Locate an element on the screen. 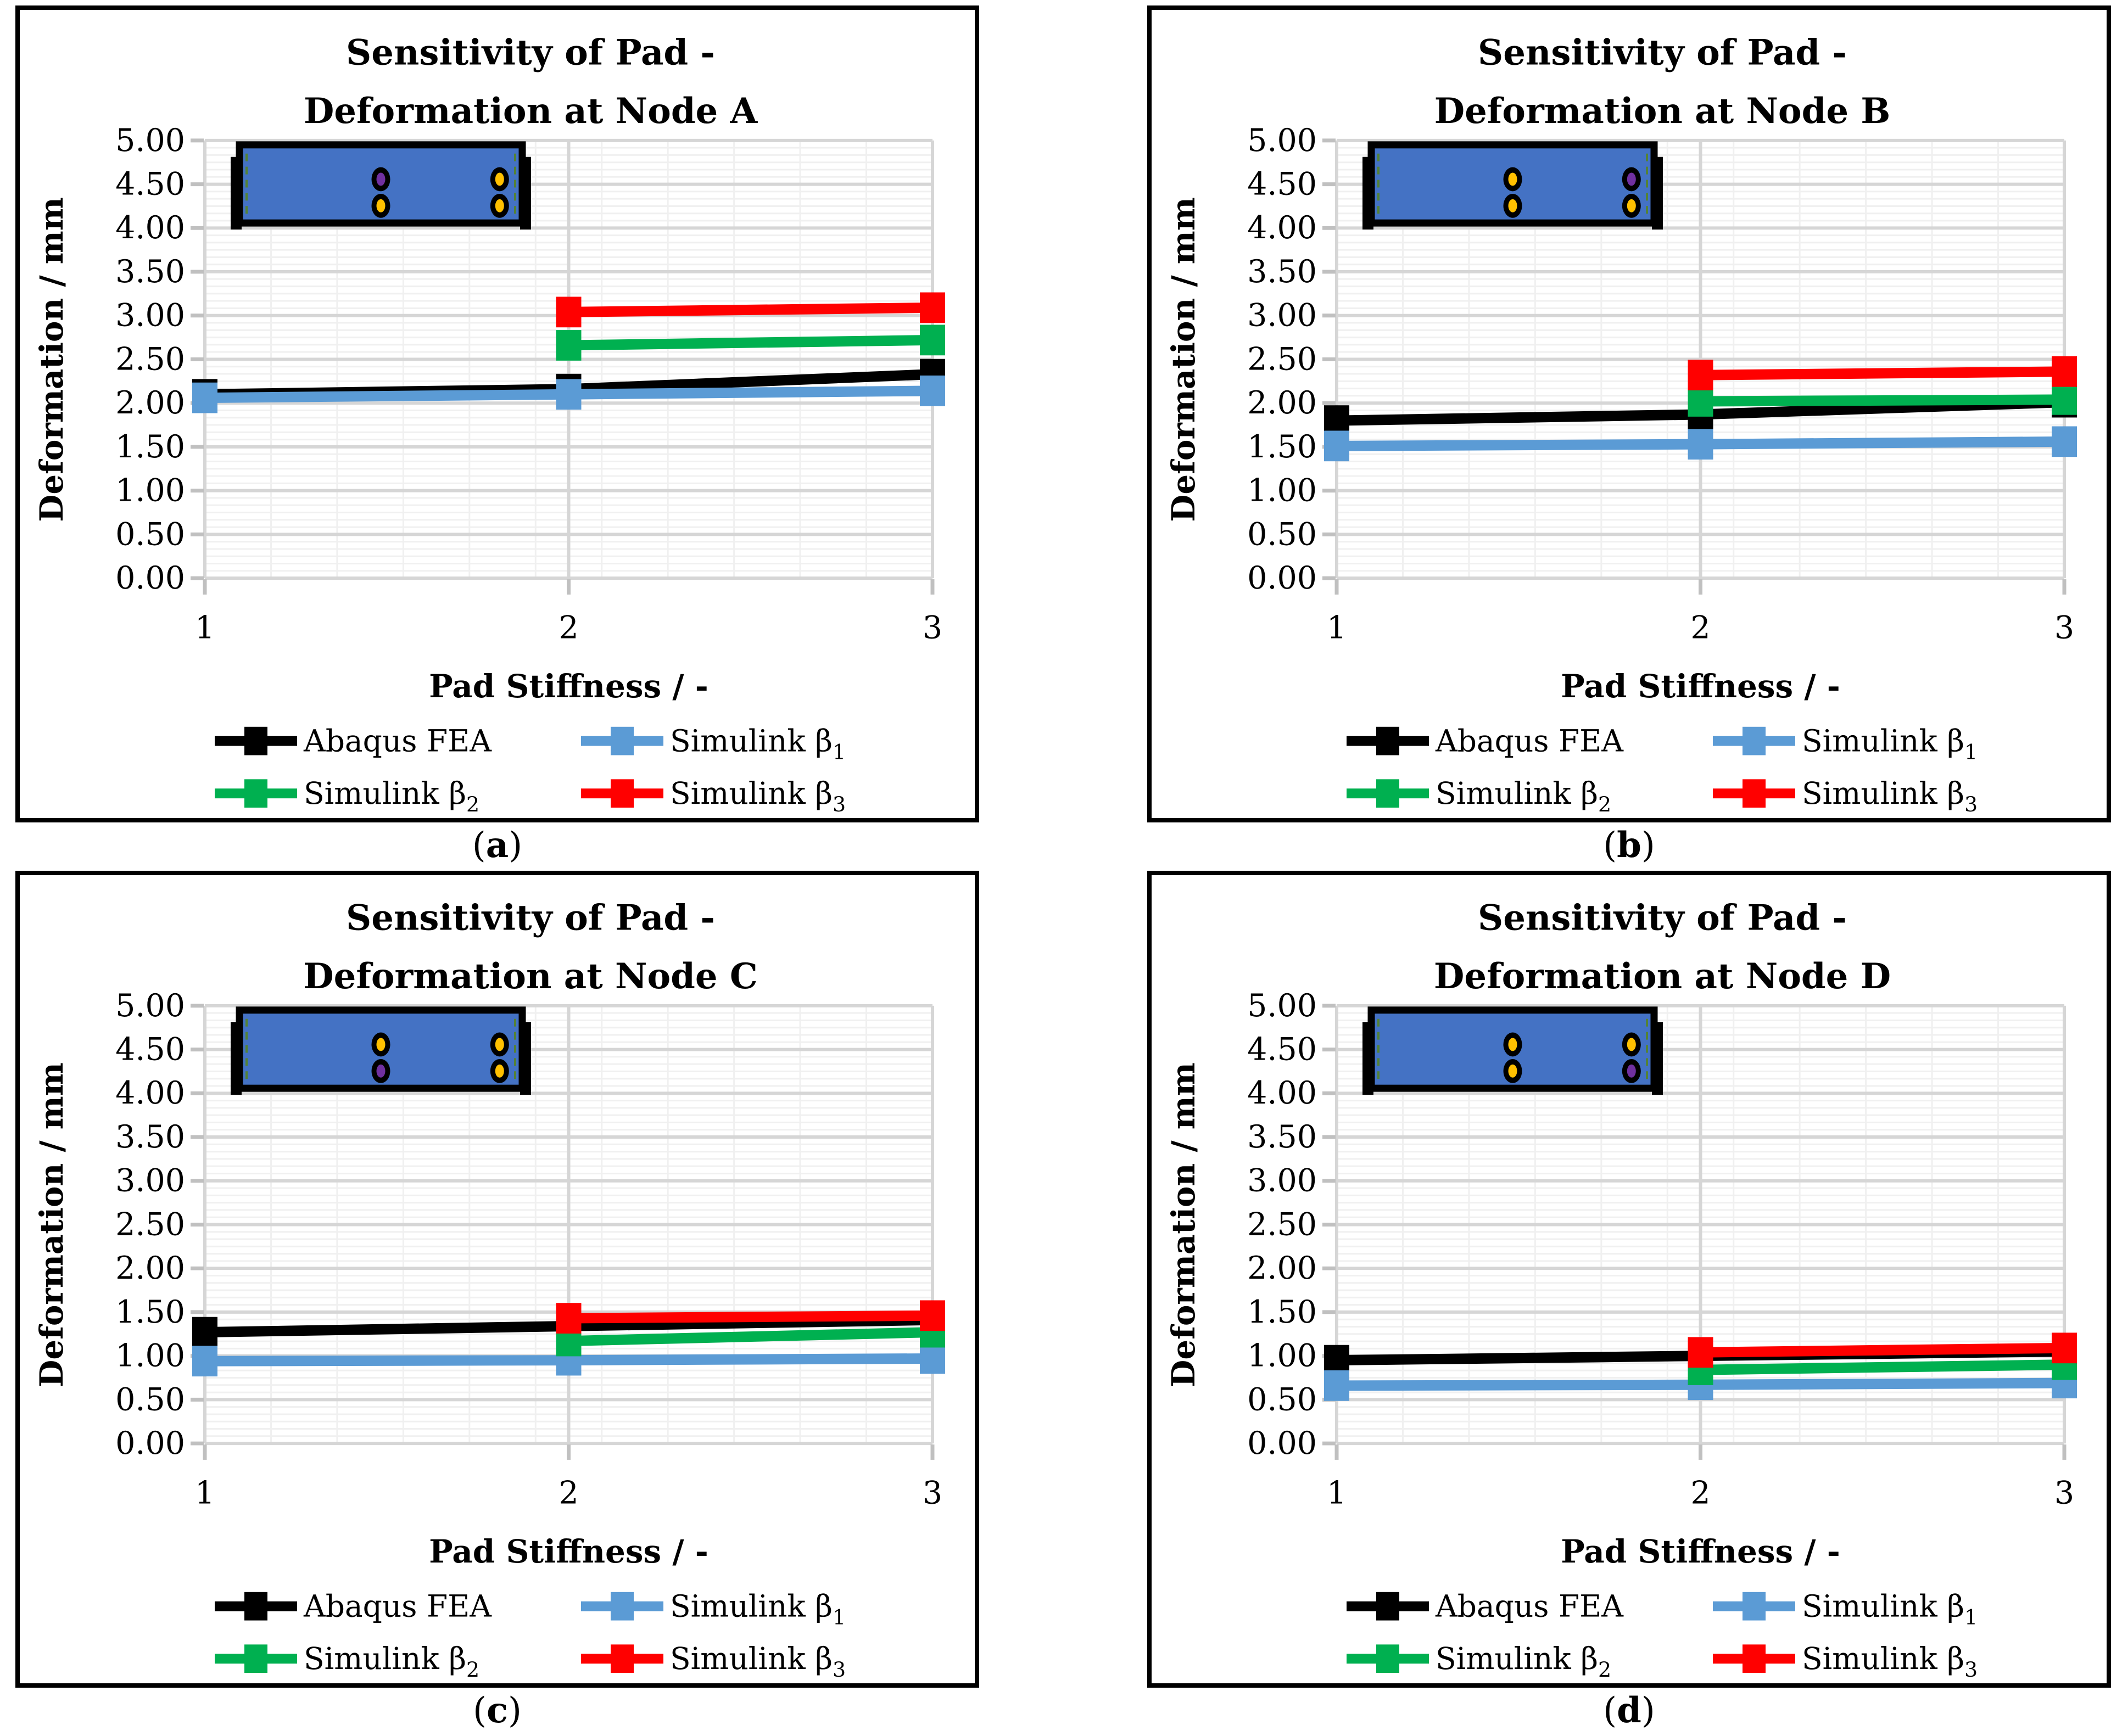 The image size is (2111, 1736). chart-title-line1: Sensitivity of Pad - is located at coordinates (1662, 919).